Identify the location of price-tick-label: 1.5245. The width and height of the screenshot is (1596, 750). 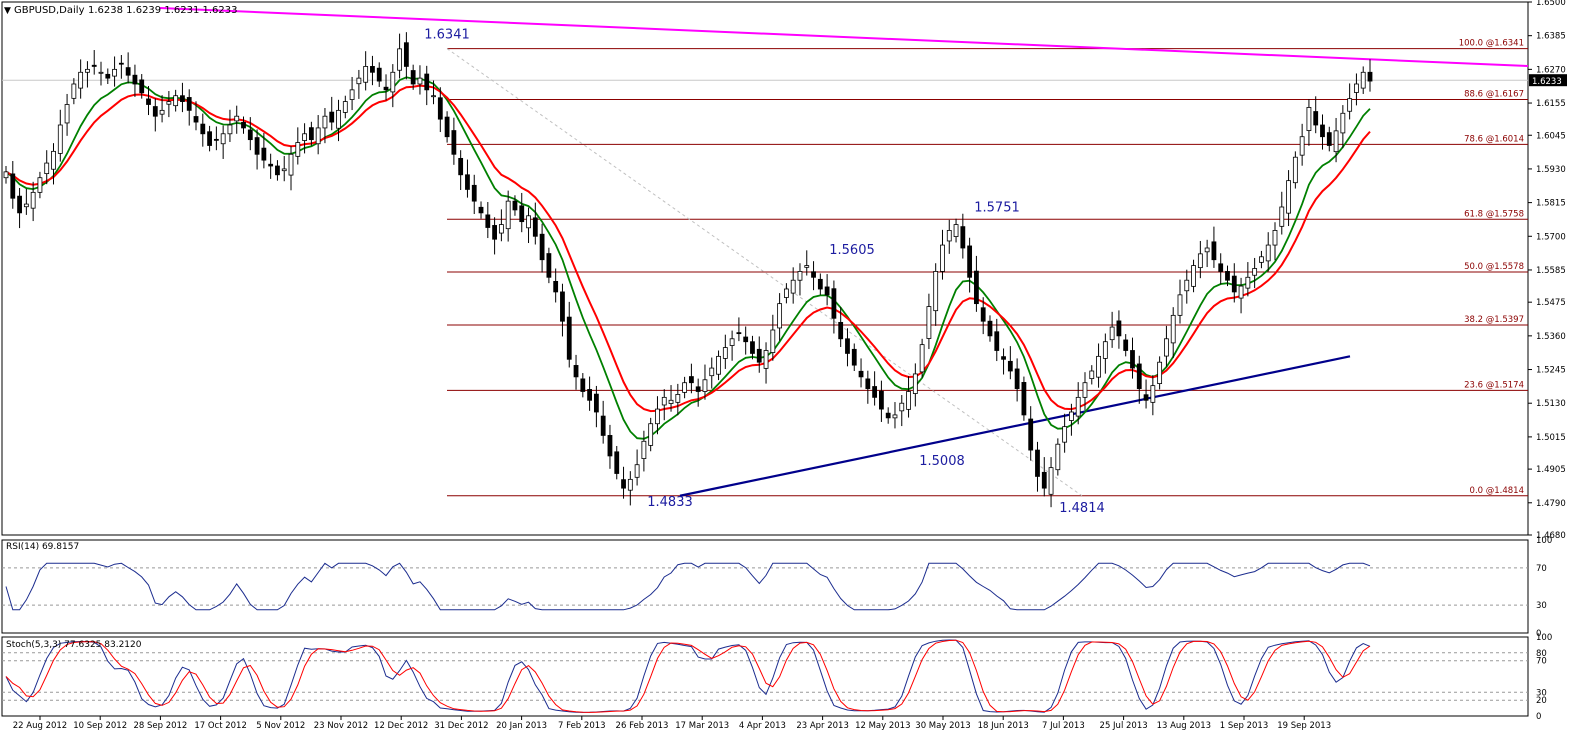
(1551, 371).